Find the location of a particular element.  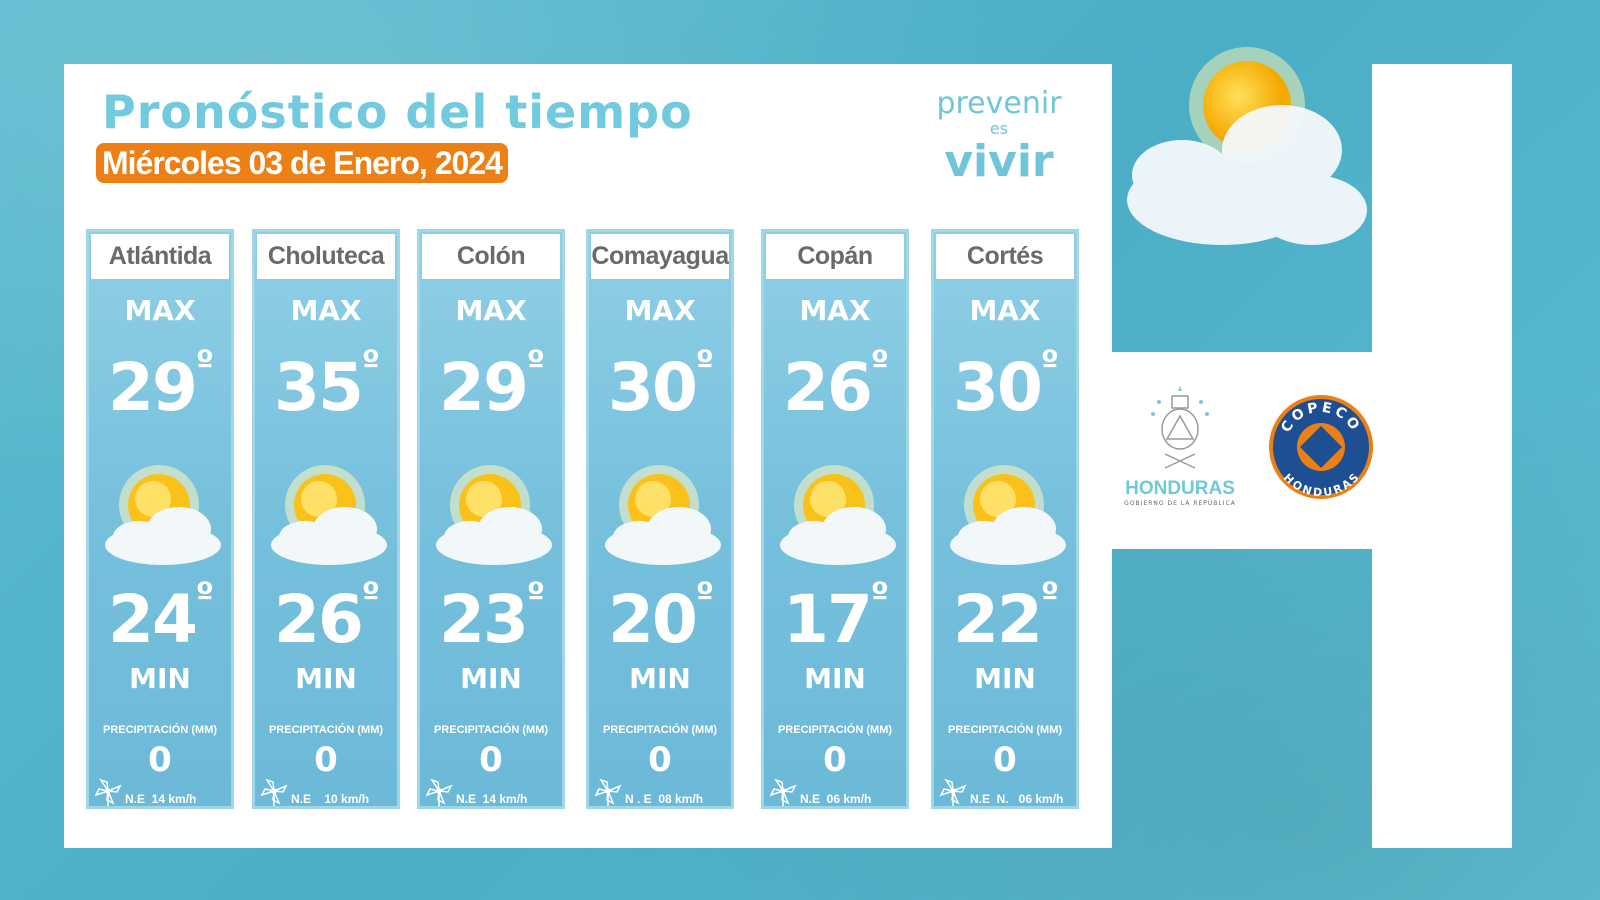

min-temperature: 17º is located at coordinates (835, 618).